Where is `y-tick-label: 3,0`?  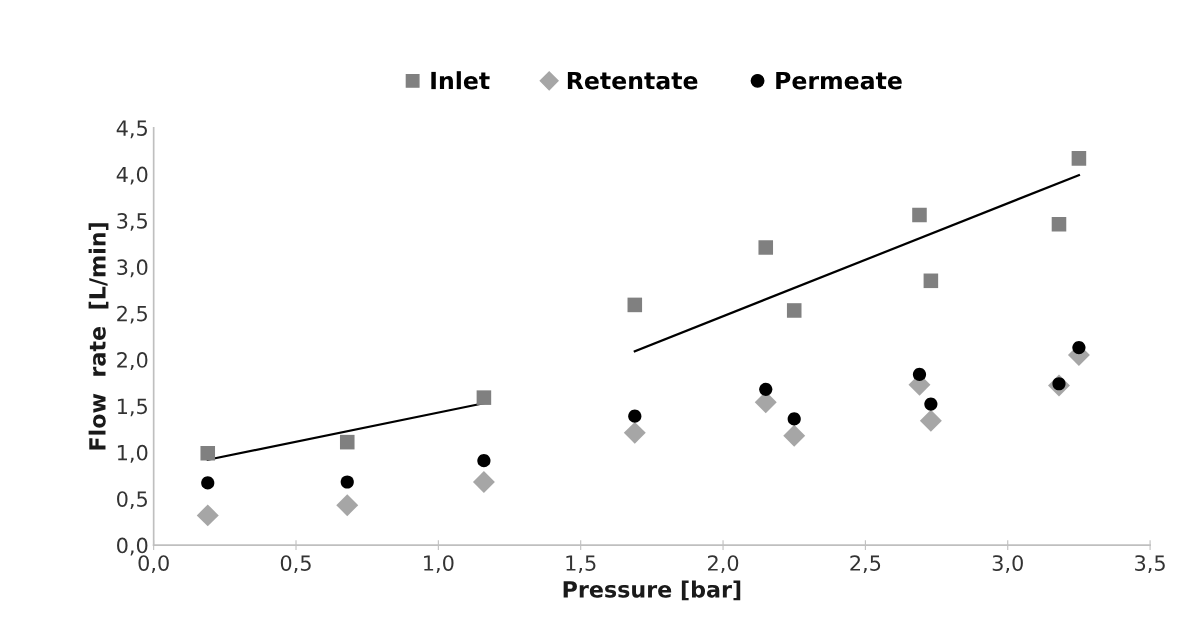
y-tick-label: 3,0 is located at coordinates (132, 268).